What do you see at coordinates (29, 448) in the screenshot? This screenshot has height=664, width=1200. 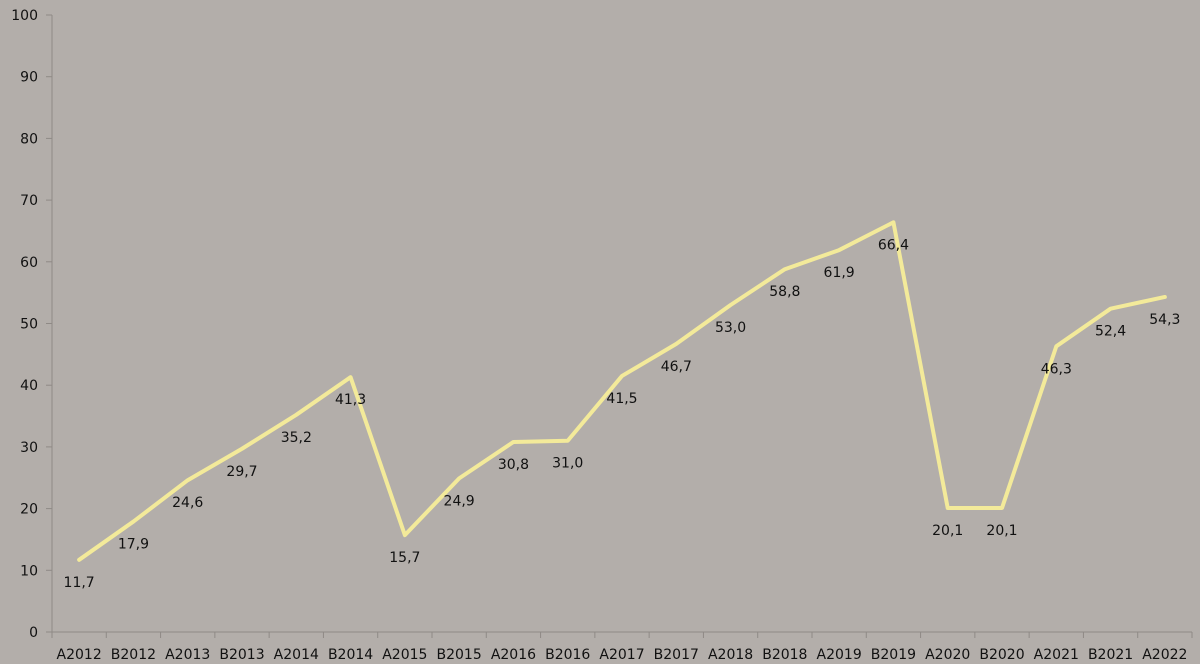 I see `y-tick-label: 30` at bounding box center [29, 448].